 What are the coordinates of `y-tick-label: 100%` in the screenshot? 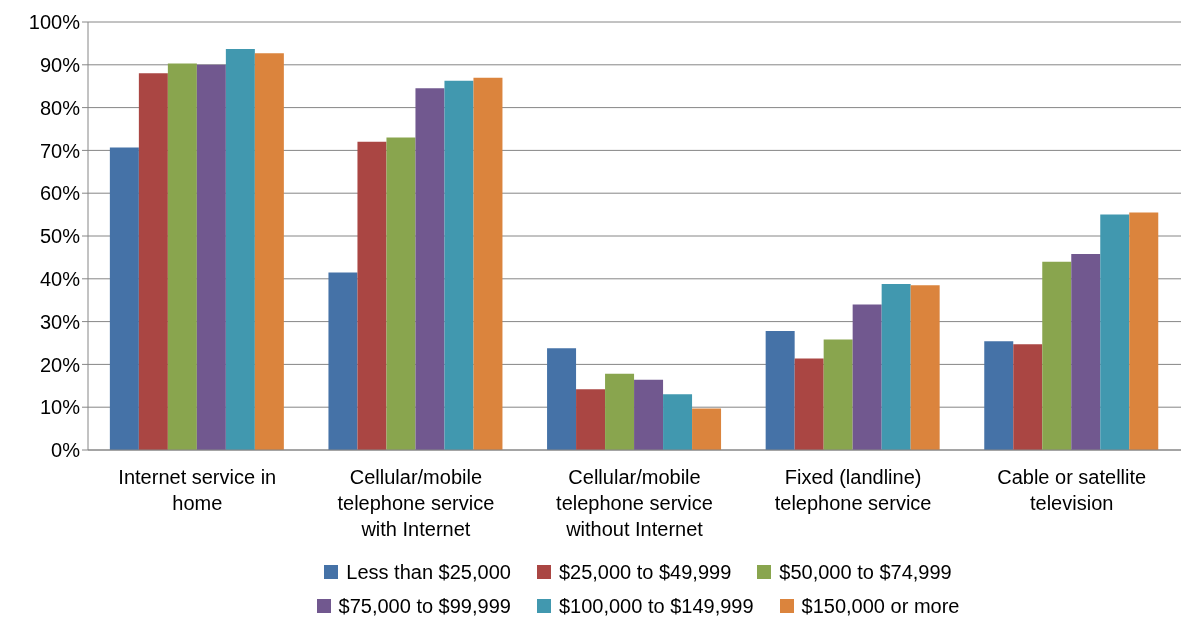 It's located at (54, 22).